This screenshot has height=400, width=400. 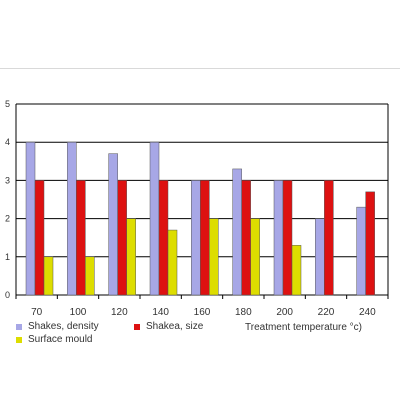 What do you see at coordinates (119, 312) in the screenshot?
I see `x-tick-label: 120` at bounding box center [119, 312].